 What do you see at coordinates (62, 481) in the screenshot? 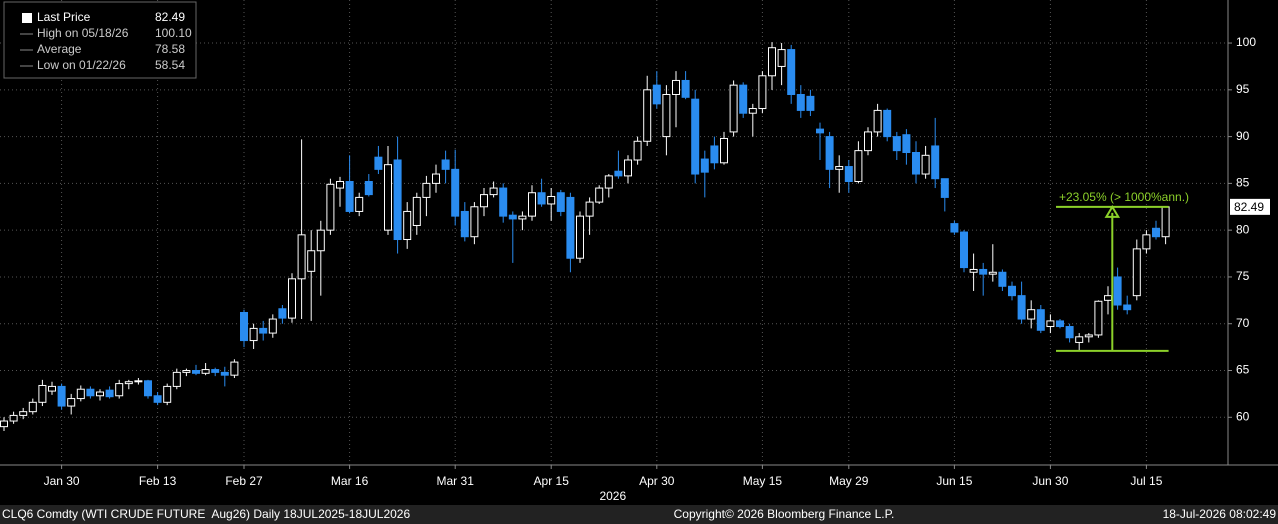
I see `x-tick-label: Jan 30` at bounding box center [62, 481].